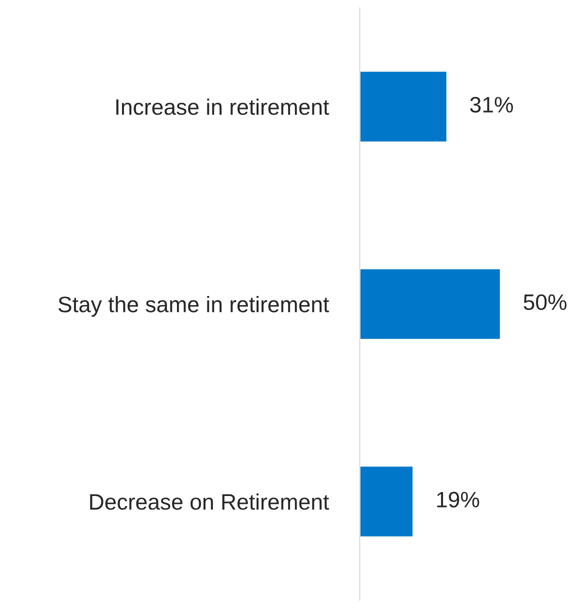 This screenshot has width=571, height=610. Describe the element at coordinates (210, 501) in the screenshot. I see `y-tick-label: Decrease on Retirement` at that location.